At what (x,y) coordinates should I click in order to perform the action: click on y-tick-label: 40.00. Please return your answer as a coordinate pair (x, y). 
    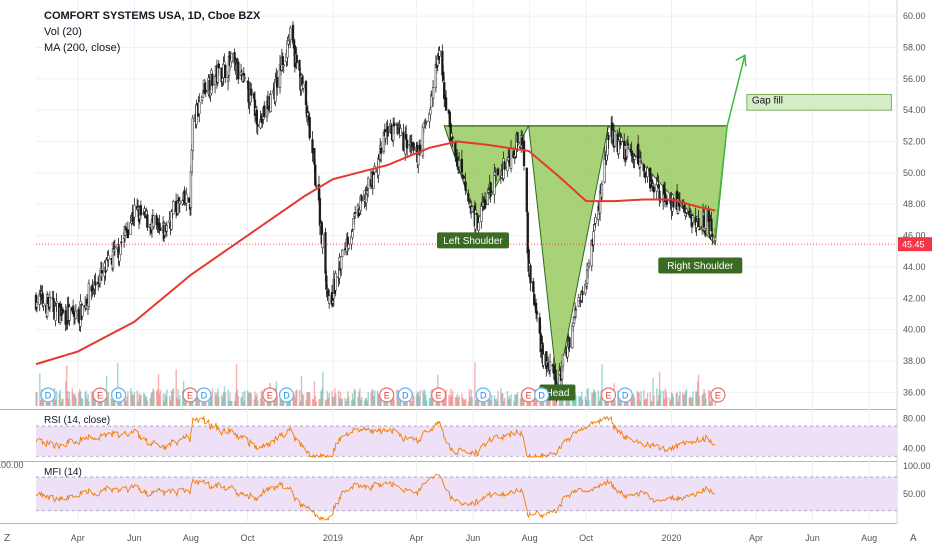
    Looking at the image, I should click on (914, 330).